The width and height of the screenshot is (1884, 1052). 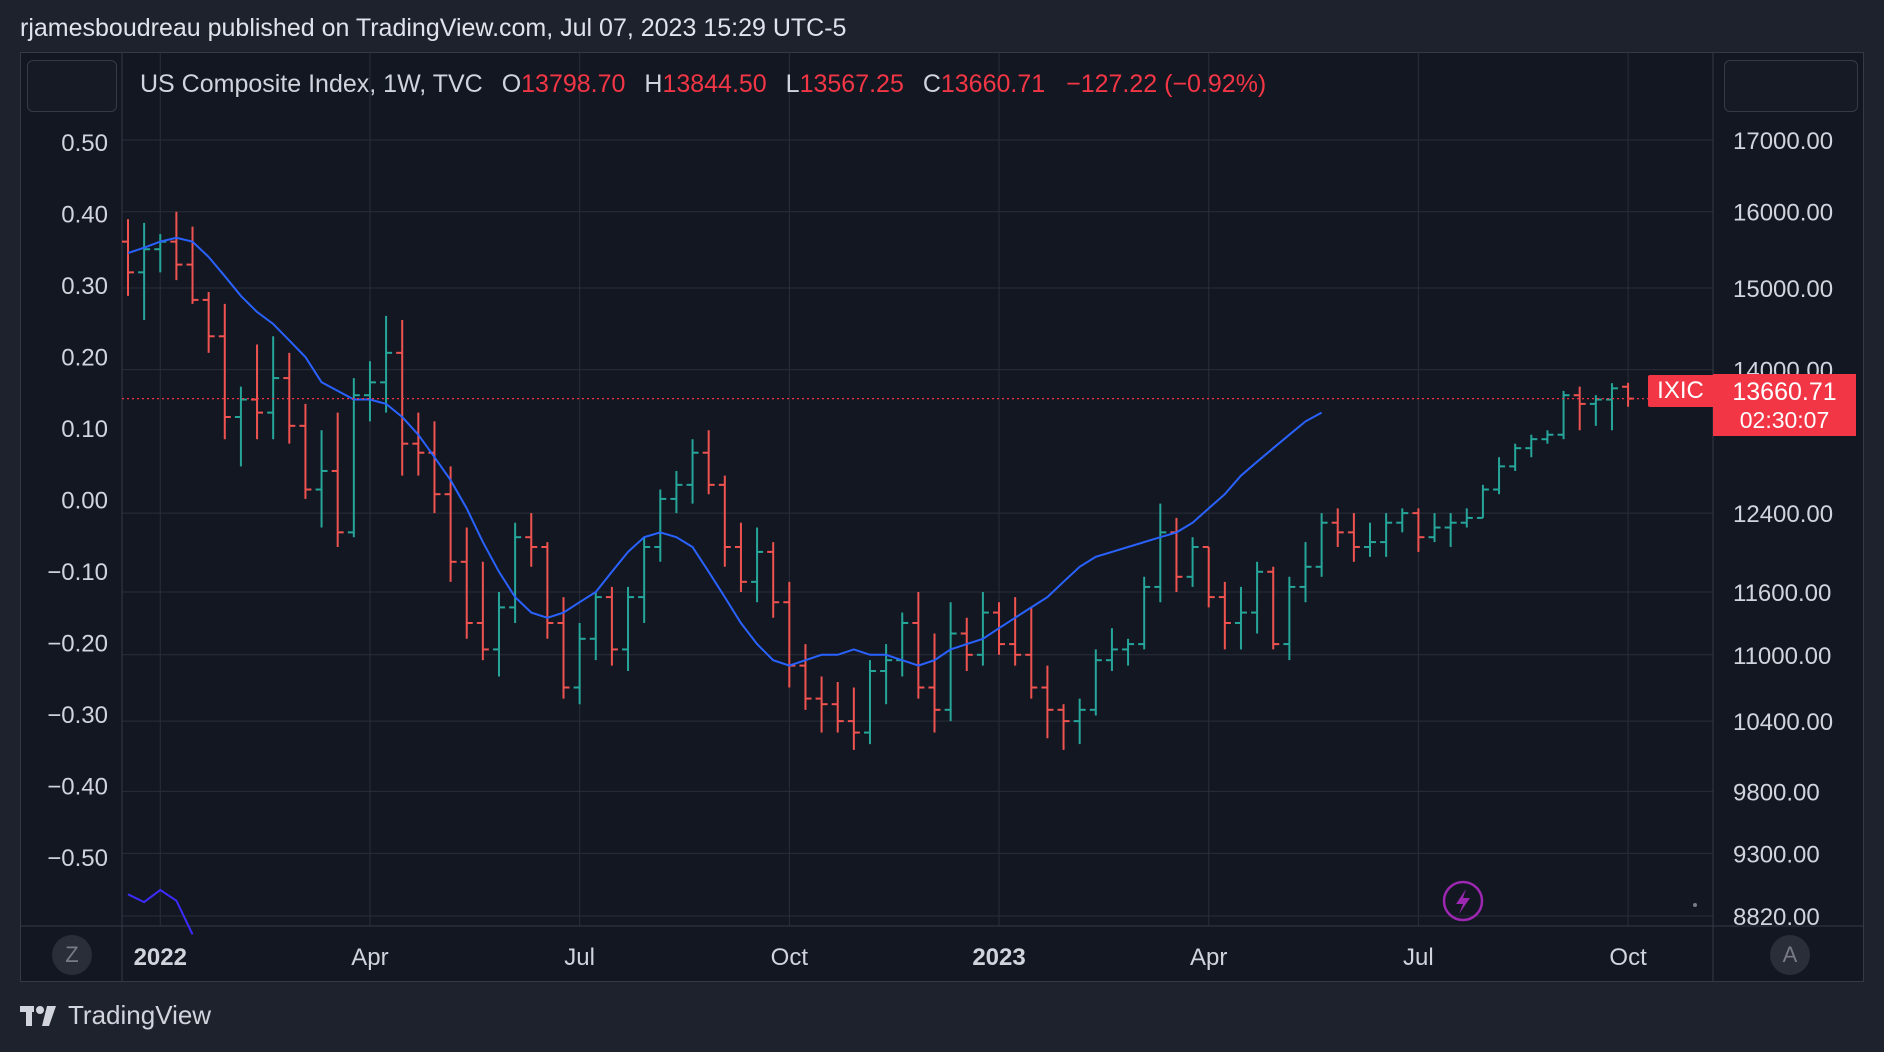 I want to click on lightning-ring, so click(x=1463, y=901).